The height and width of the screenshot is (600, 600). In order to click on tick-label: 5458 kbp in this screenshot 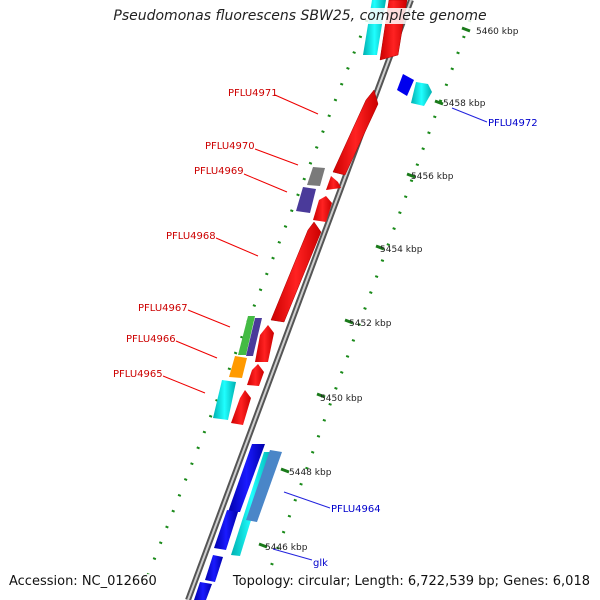, I will do `click(464, 104)`.